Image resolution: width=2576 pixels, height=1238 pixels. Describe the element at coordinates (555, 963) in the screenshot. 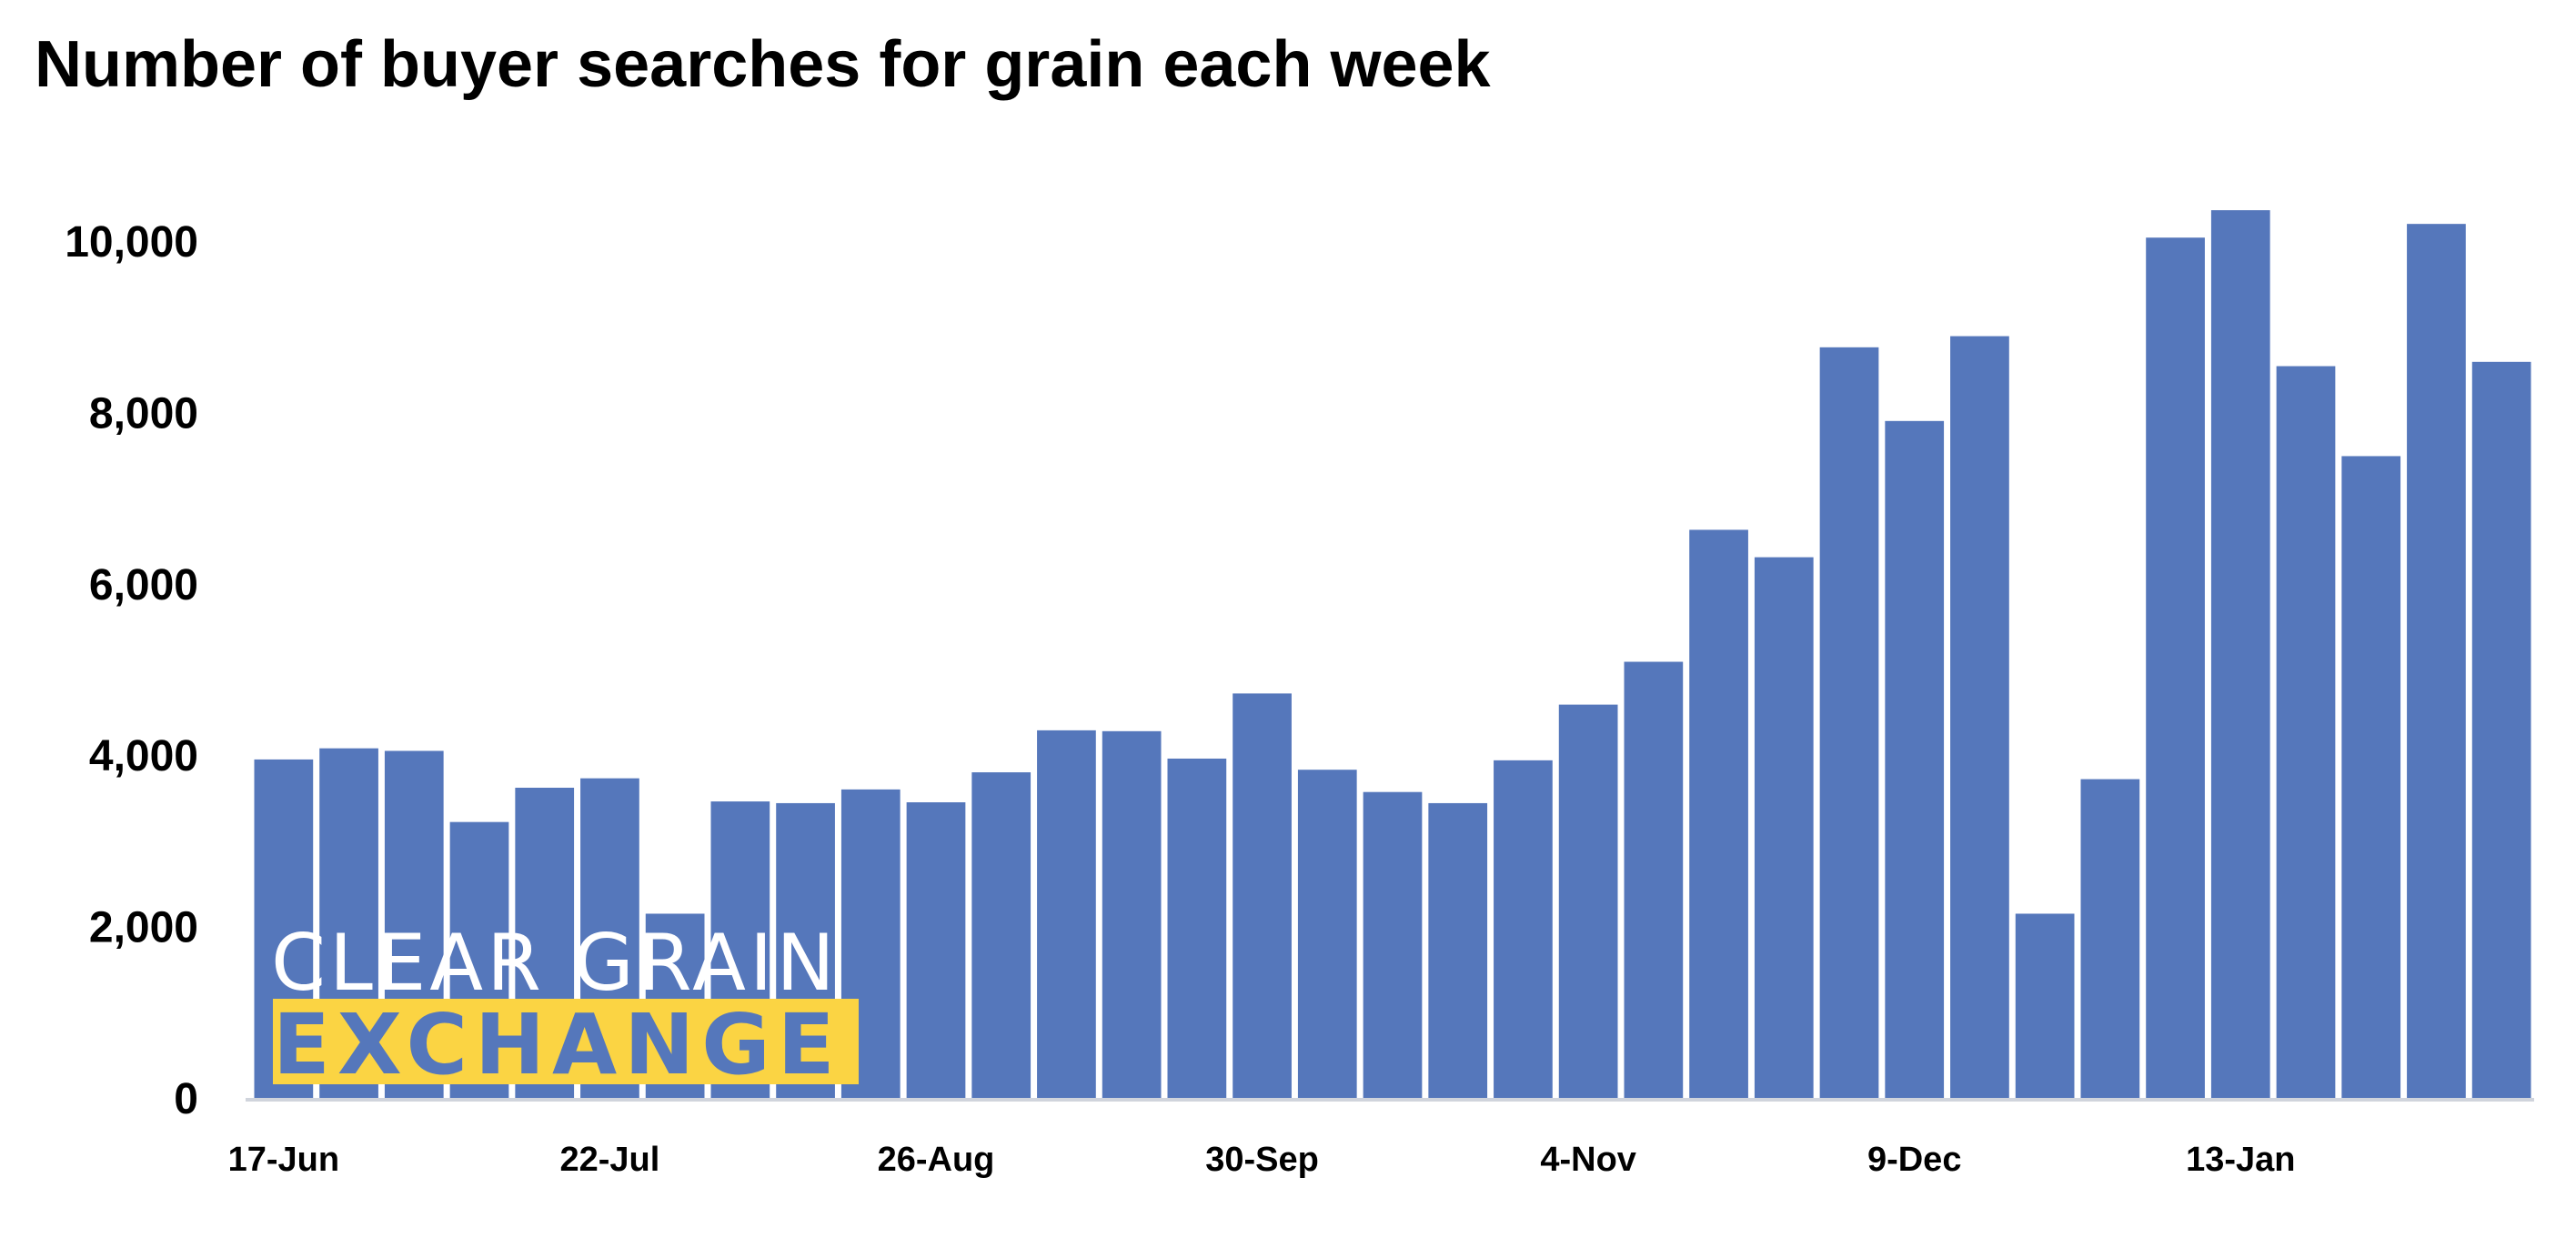

I see `logo-line1: CLEAR GRAIN` at that location.